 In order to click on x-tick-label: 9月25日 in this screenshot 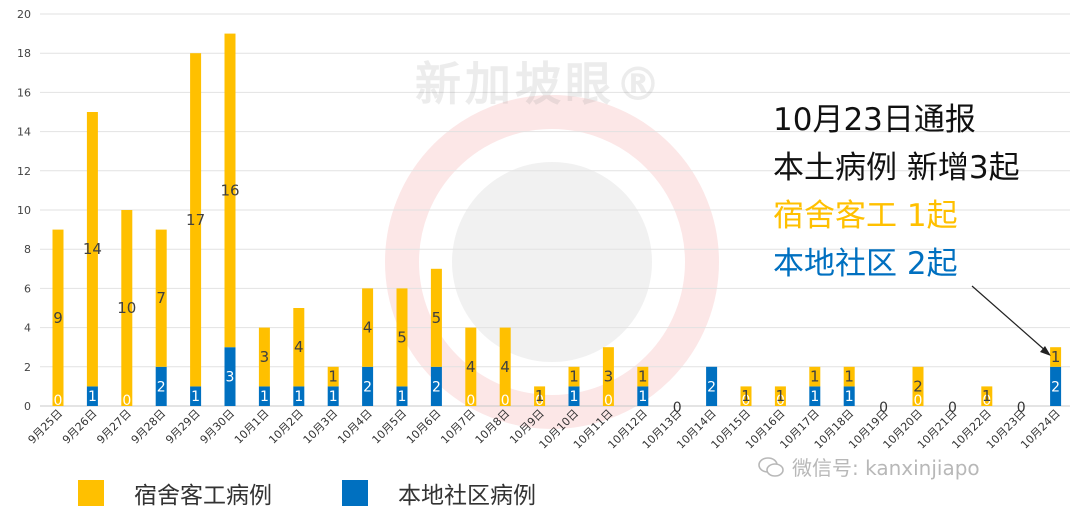, I will do `click(46, 427)`.